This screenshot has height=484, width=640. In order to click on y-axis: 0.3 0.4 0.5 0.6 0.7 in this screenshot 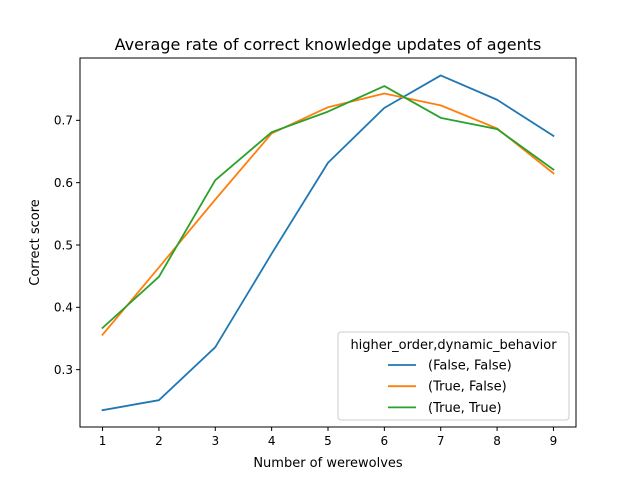, I will do `click(67, 245)`.